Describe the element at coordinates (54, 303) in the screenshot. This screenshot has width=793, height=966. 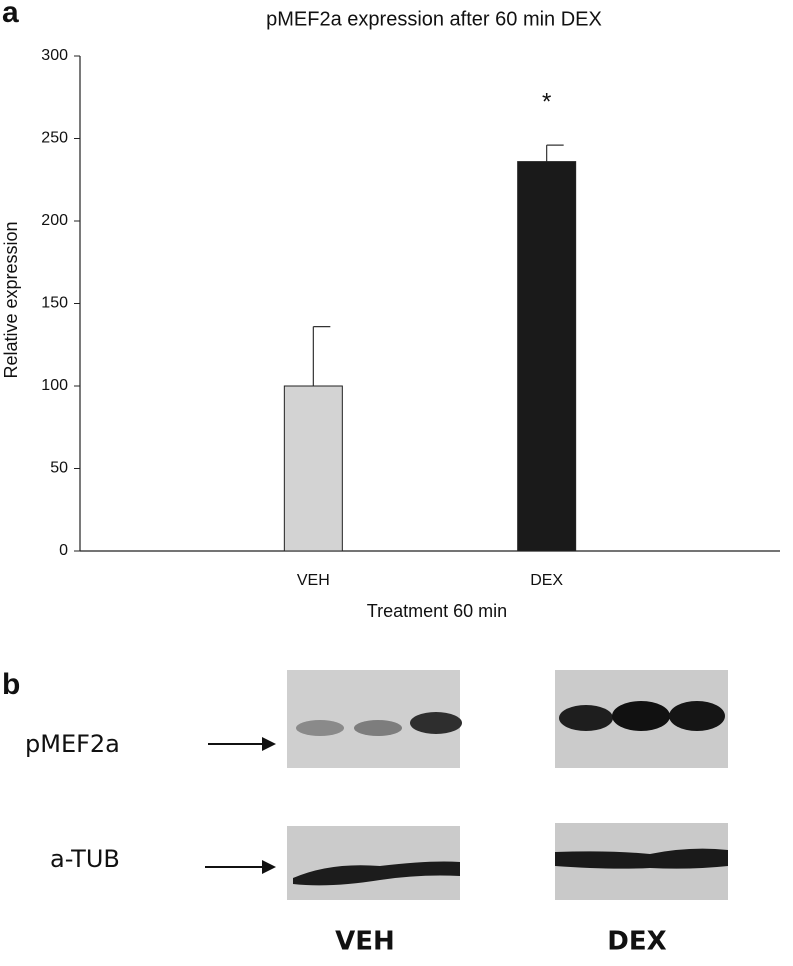
I see `y-tick-label: 150` at that location.